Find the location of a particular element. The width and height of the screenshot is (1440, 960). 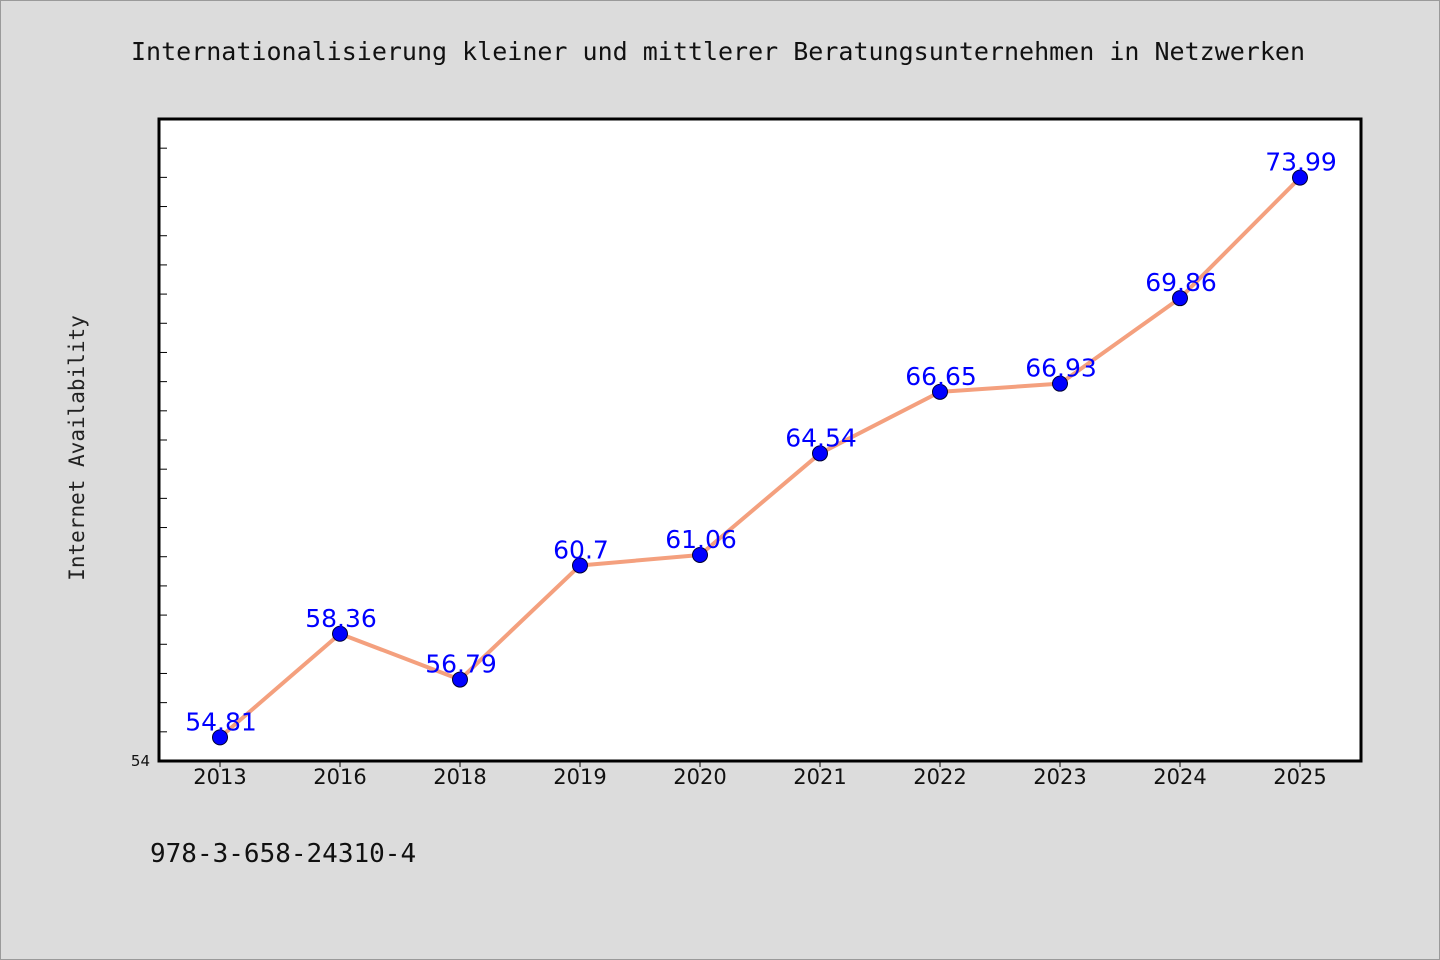

y-axis-label: Internet Availability is located at coordinates (77, 448).